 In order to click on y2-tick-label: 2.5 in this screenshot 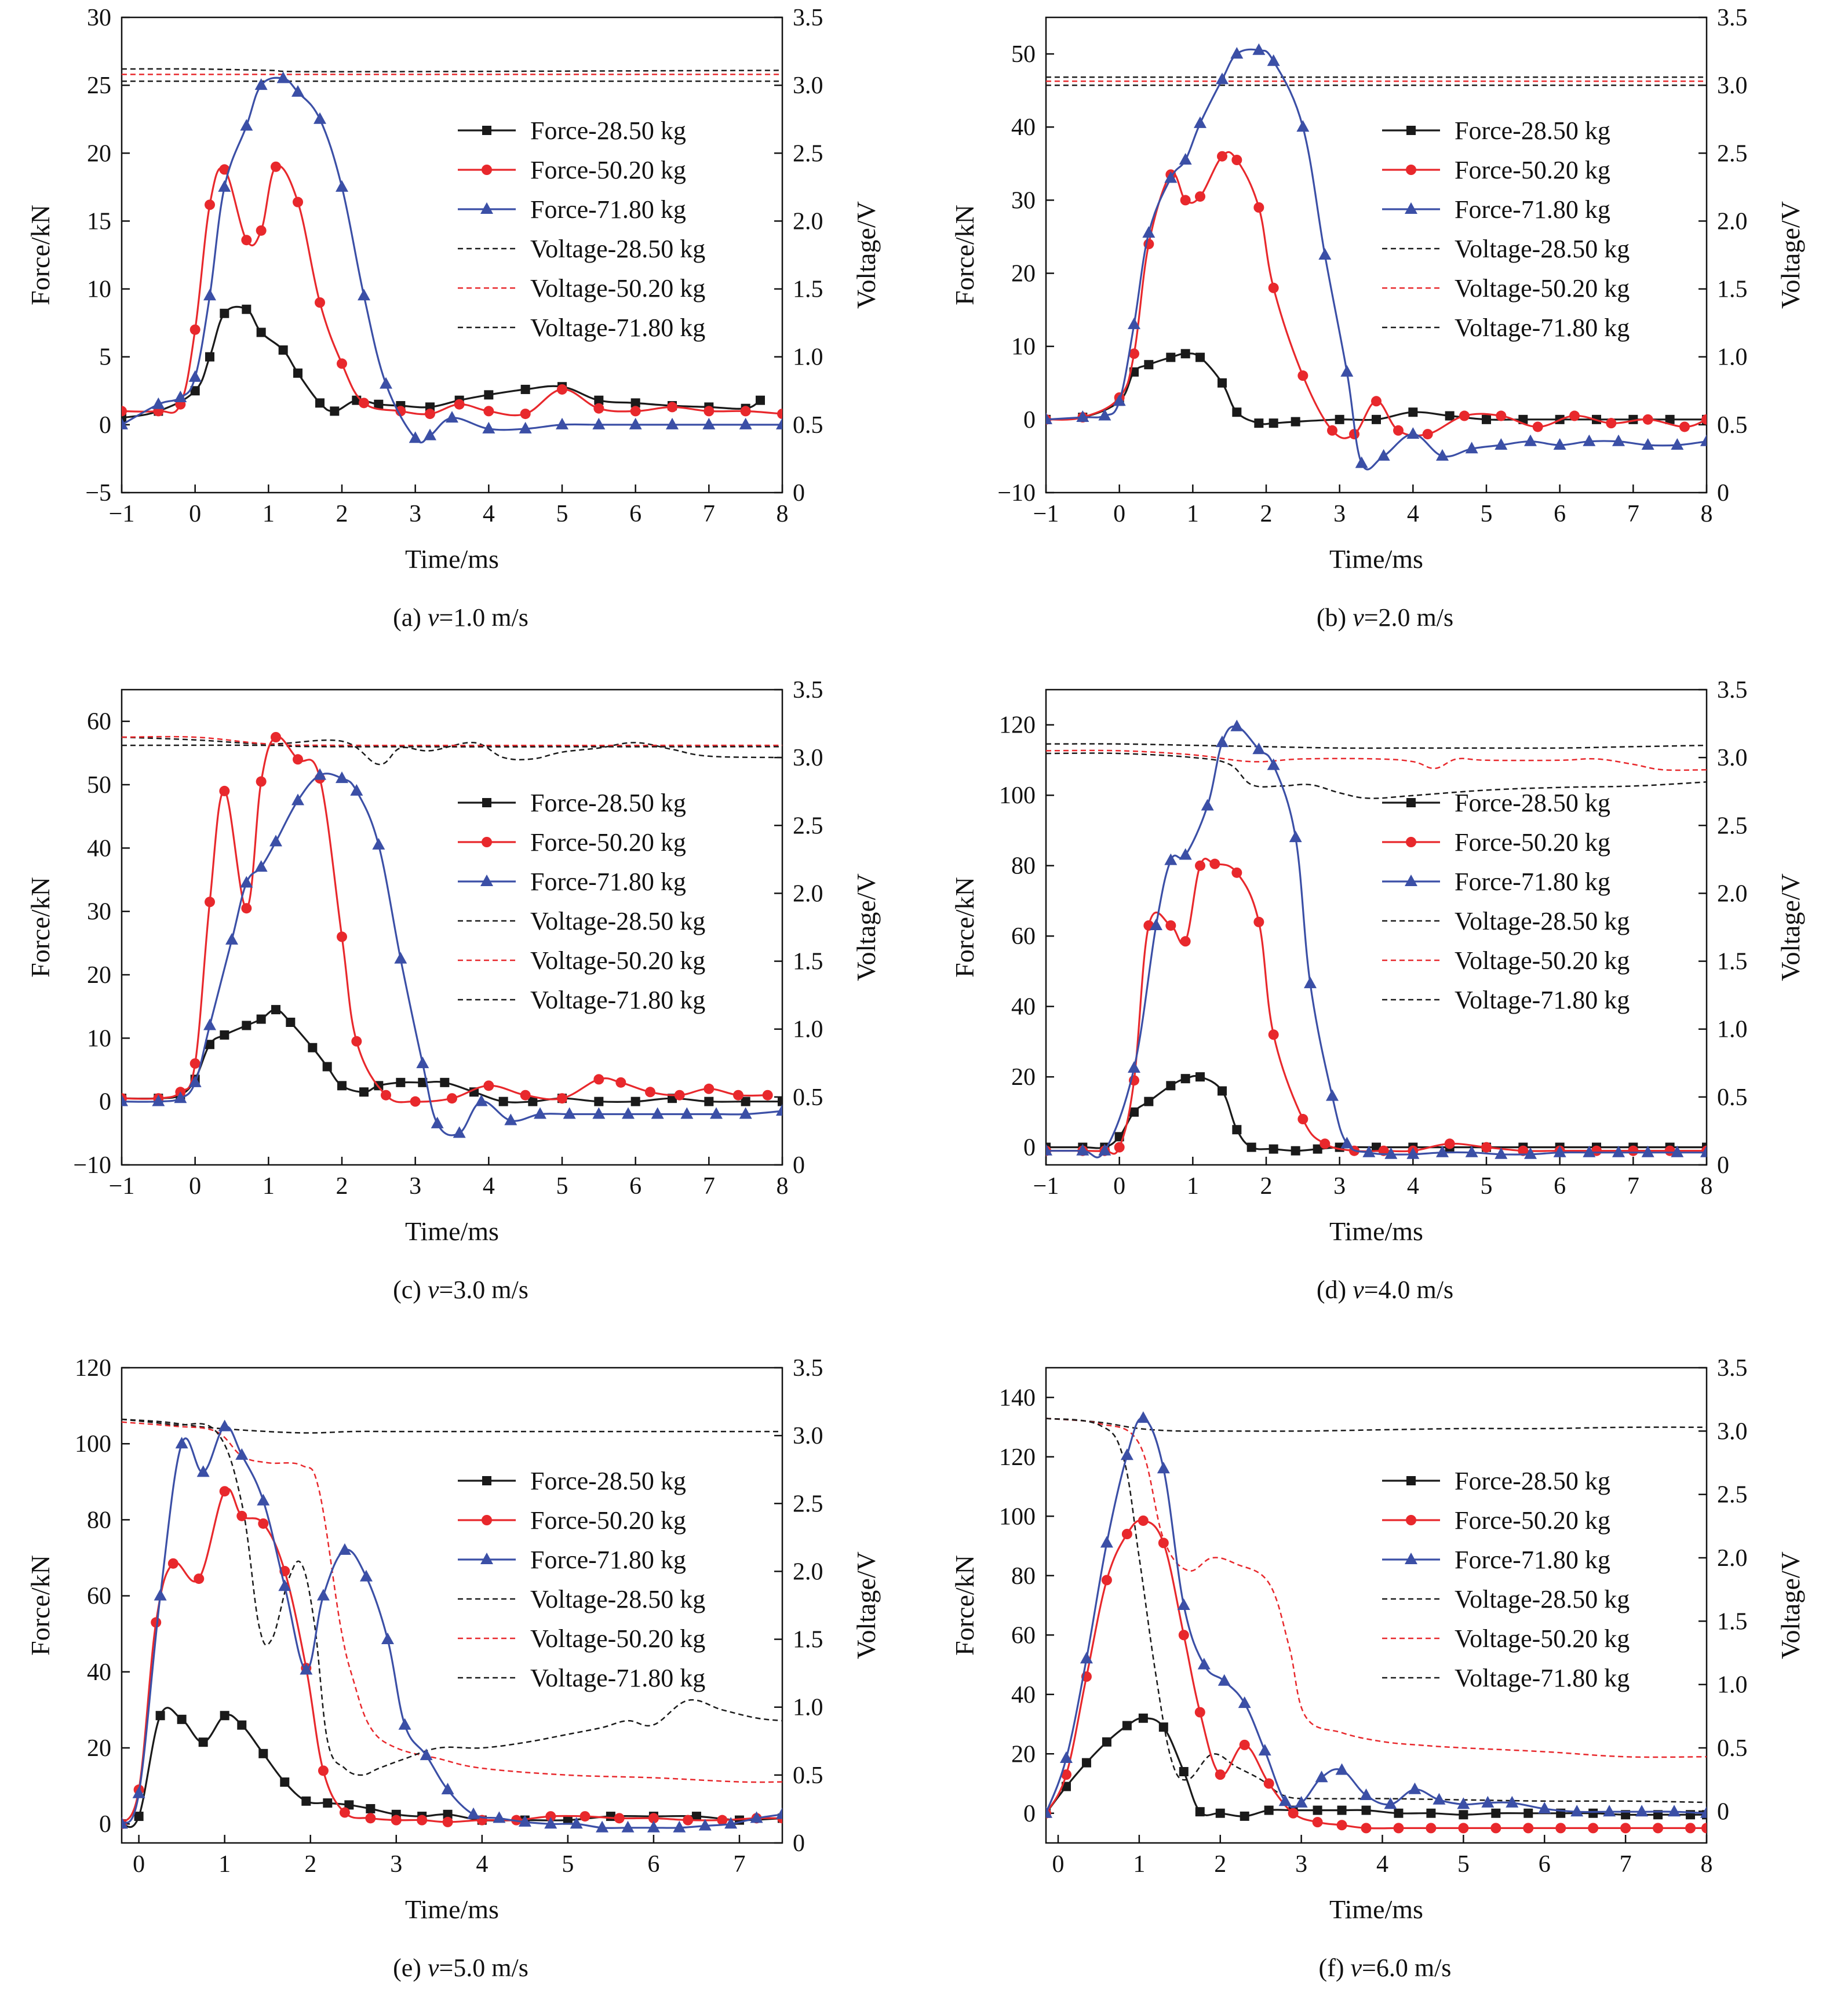, I will do `click(808, 826)`.